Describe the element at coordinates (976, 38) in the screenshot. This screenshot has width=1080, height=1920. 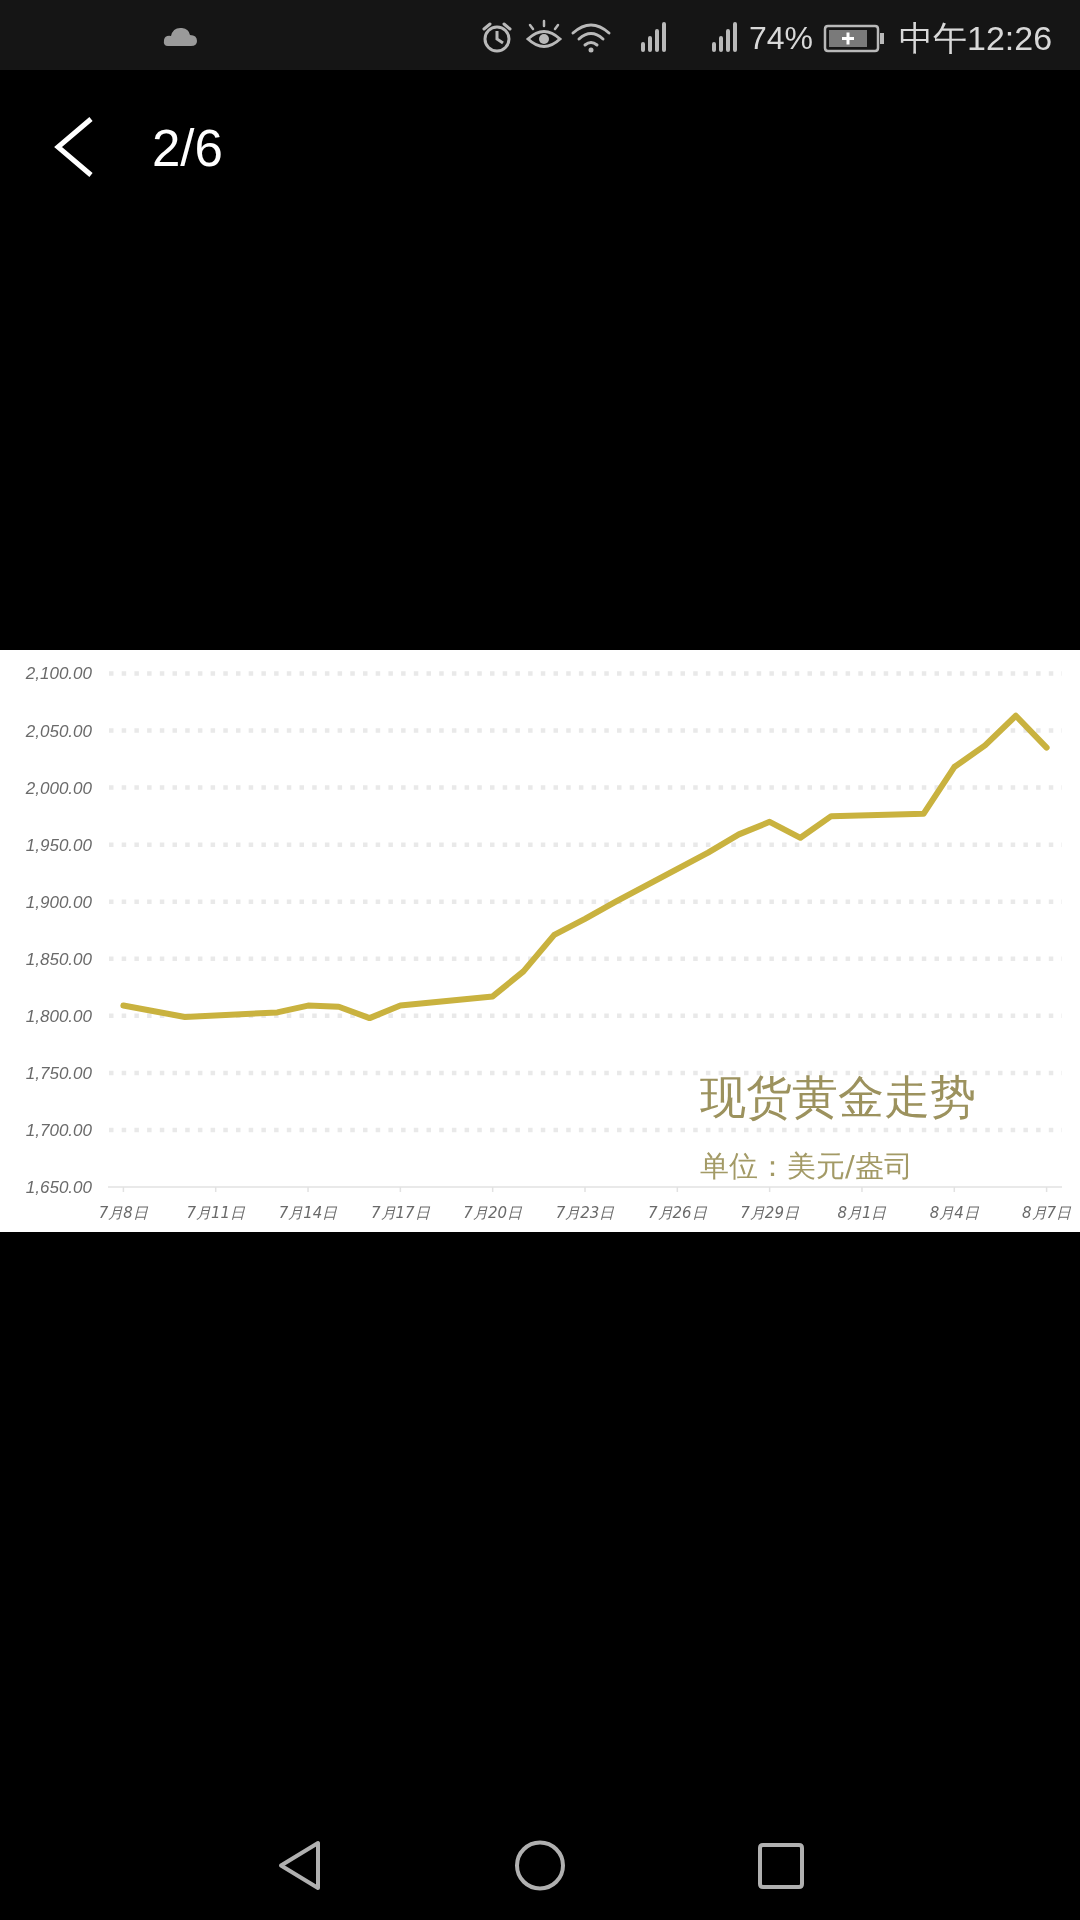
I see `text: 中午12:26` at that location.